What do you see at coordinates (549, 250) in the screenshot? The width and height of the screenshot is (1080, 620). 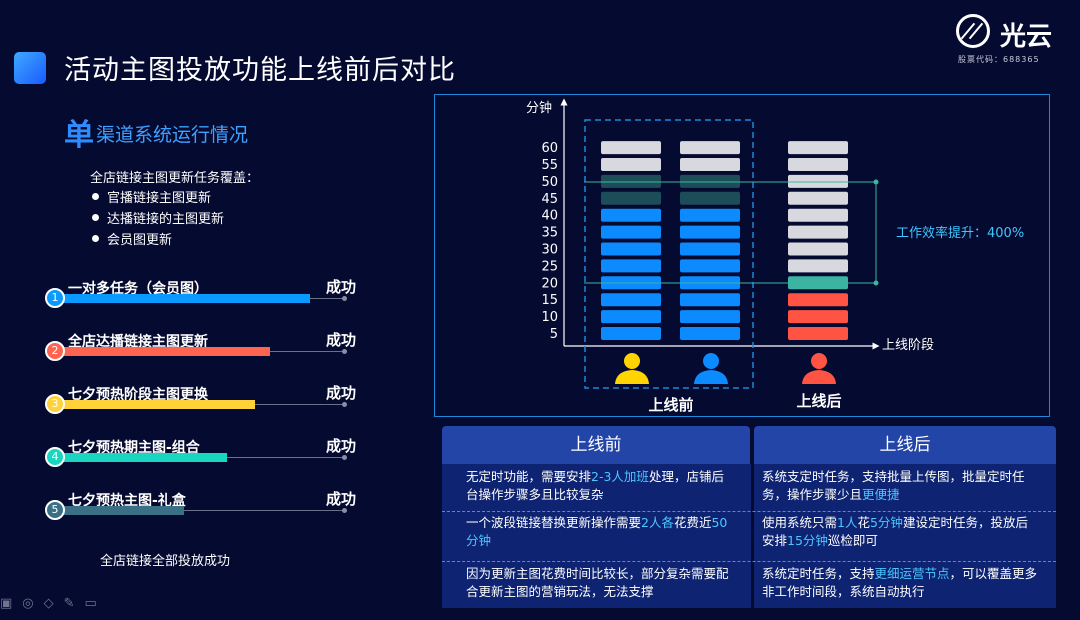 I see `y-tick-label: 30` at bounding box center [549, 250].